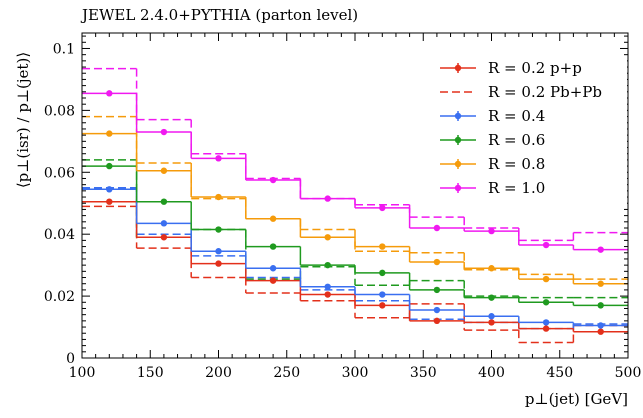 This screenshot has height=418, width=643. What do you see at coordinates (545, 92) in the screenshot?
I see `legend-label-1: R = 0.2 Pb+Pb` at bounding box center [545, 92].